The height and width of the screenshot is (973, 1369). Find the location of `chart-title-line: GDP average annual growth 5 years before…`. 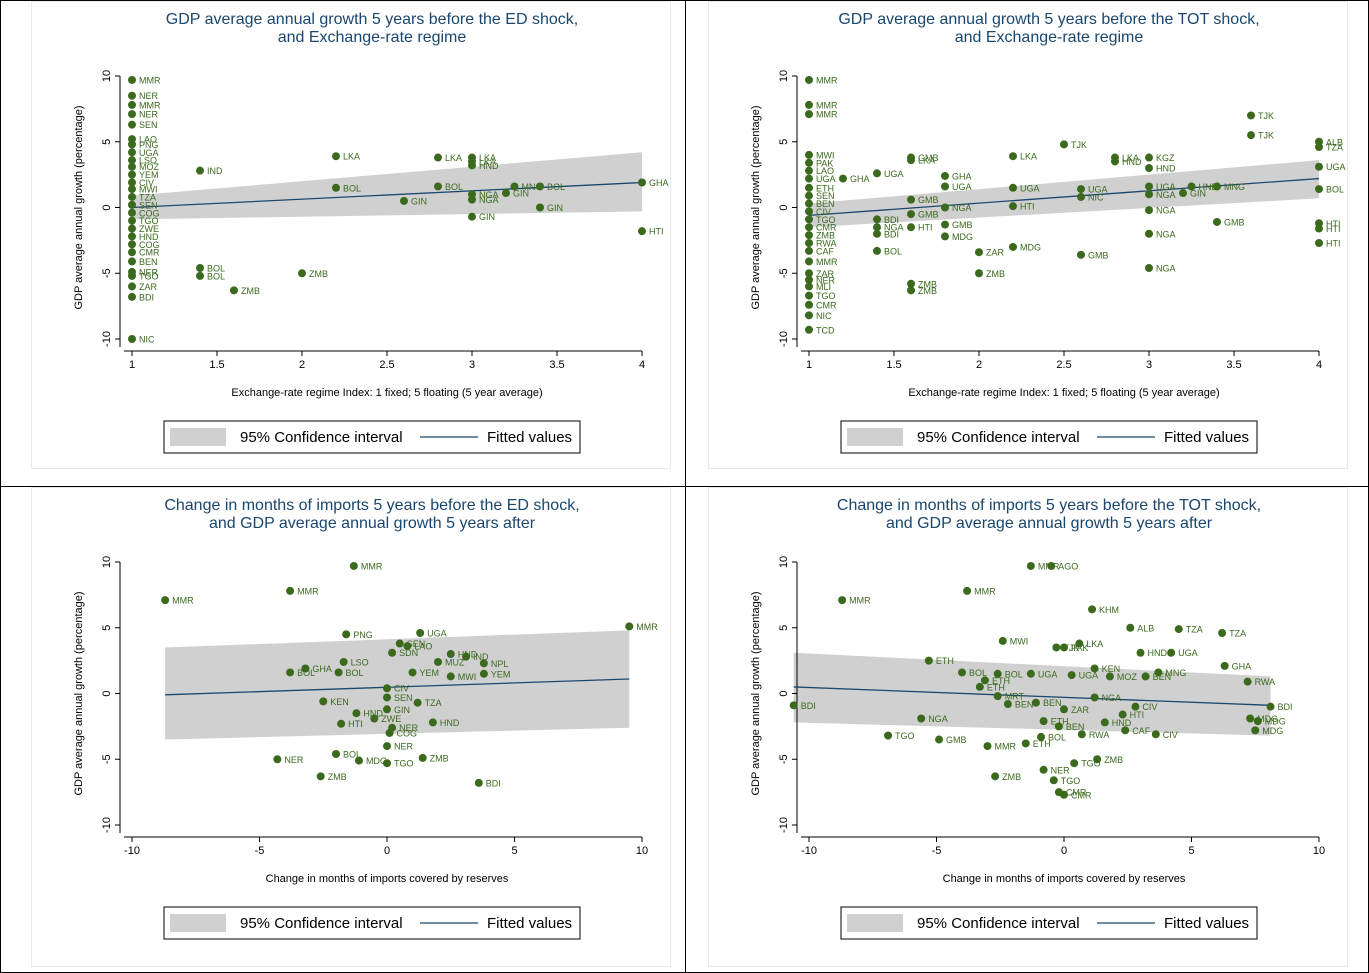

chart-title-line: GDP average annual growth 5 years before… is located at coordinates (372, 19).